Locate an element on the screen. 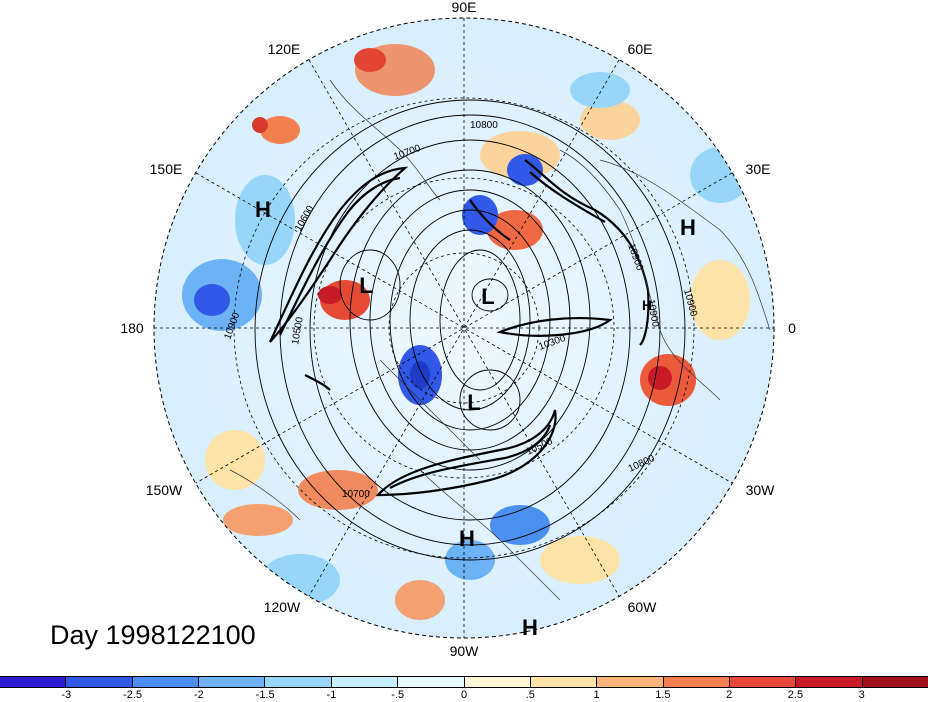 Image resolution: width=928 pixels, height=702 pixels. lon-label-90e: 90E is located at coordinates (464, 7).